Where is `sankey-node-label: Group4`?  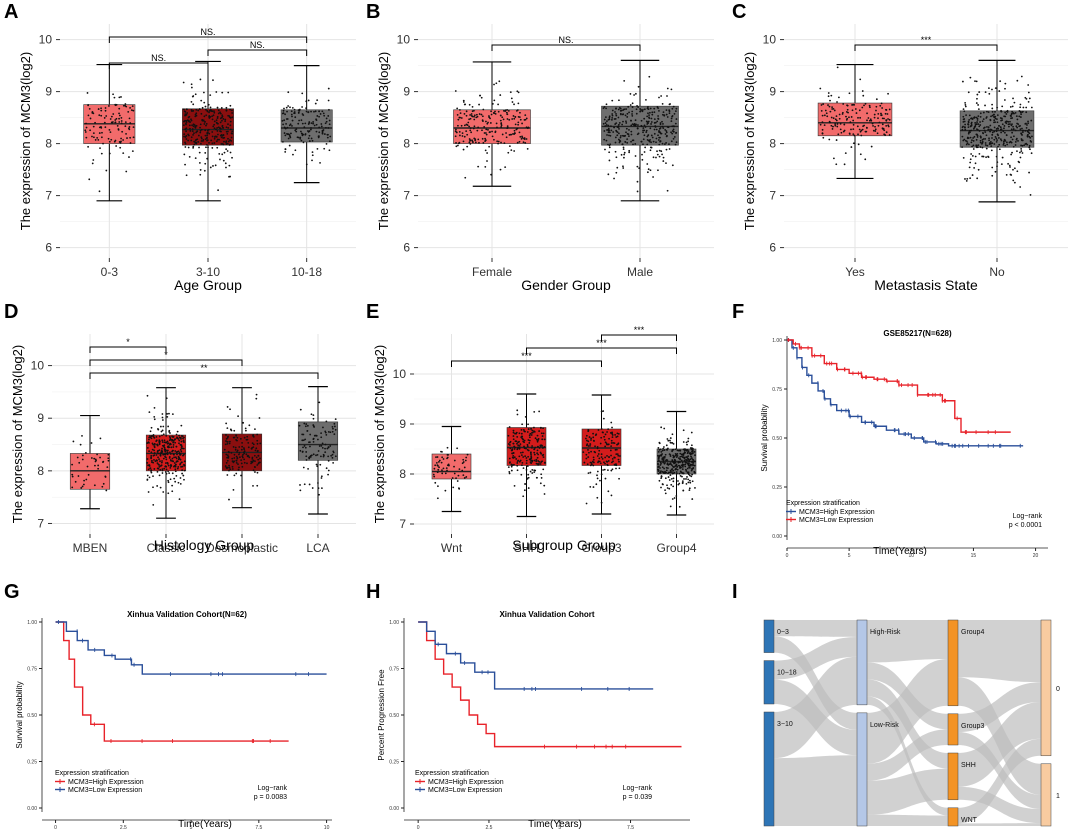 sankey-node-label: Group4 is located at coordinates (972, 632).